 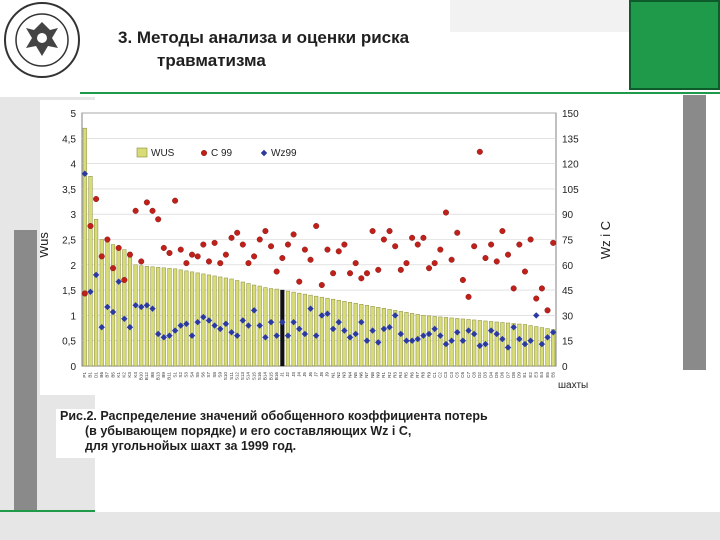 I want to click on y-axis-label-right: Wz i C, so click(x=605, y=240).